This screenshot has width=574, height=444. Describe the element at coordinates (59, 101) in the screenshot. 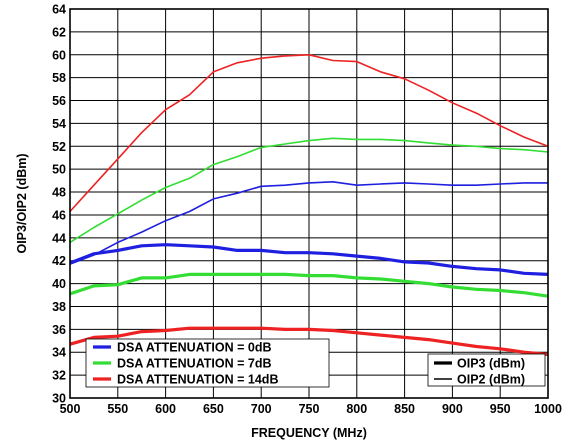

I see `y-tick-label: 56` at that location.